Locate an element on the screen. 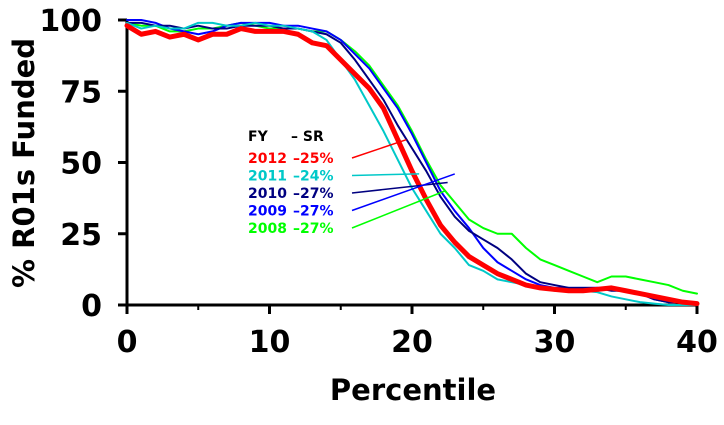  x-tick-label: 40 is located at coordinates (697, 342).